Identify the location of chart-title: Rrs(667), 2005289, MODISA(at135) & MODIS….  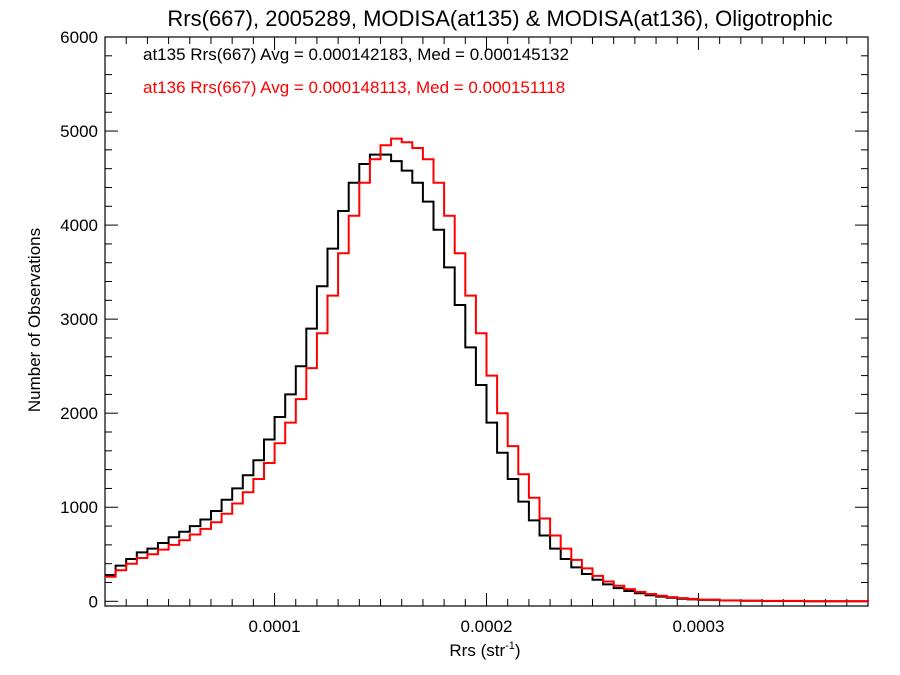
(499, 18).